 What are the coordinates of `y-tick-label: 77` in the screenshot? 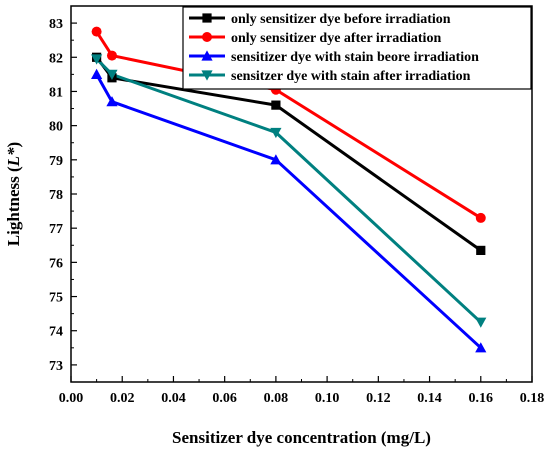 It's located at (56, 229).